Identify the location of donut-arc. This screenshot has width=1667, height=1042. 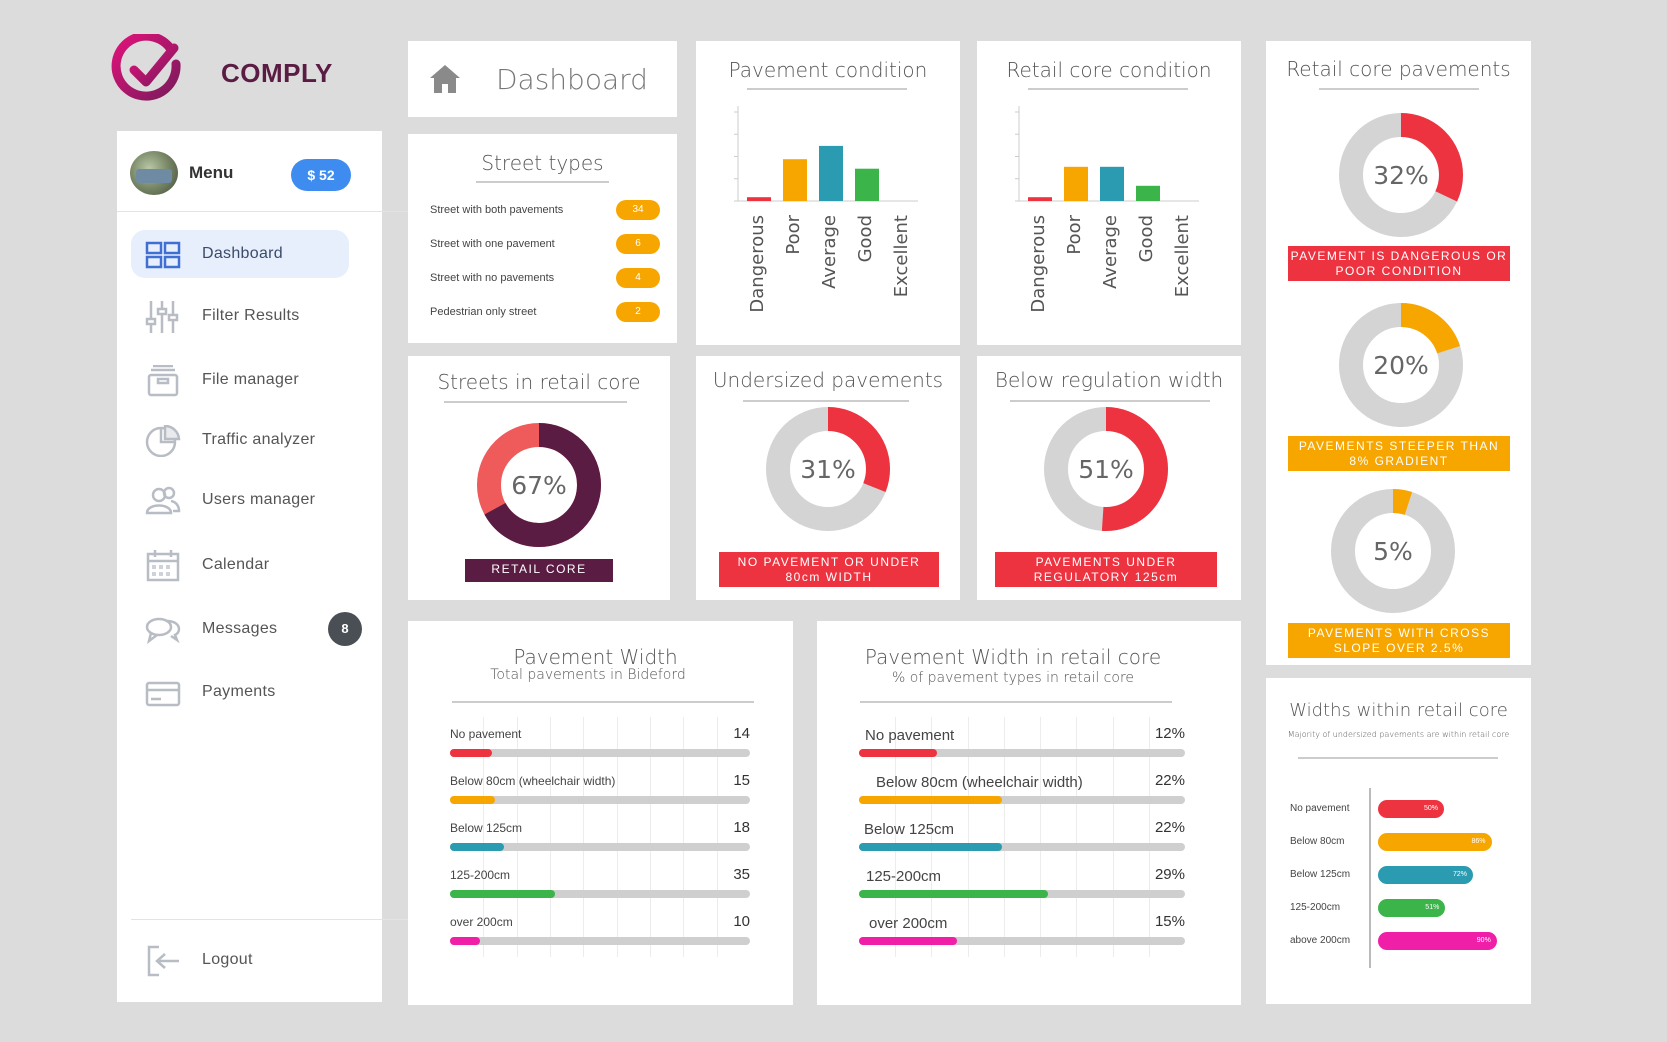
(828, 469).